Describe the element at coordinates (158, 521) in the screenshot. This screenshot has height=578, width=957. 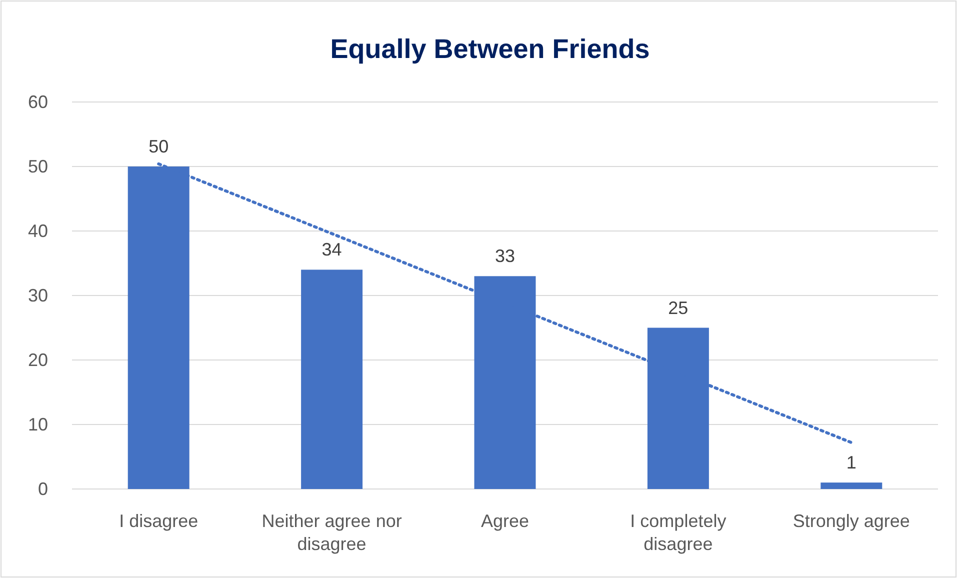
I see `x-tick-label: I disagree` at that location.